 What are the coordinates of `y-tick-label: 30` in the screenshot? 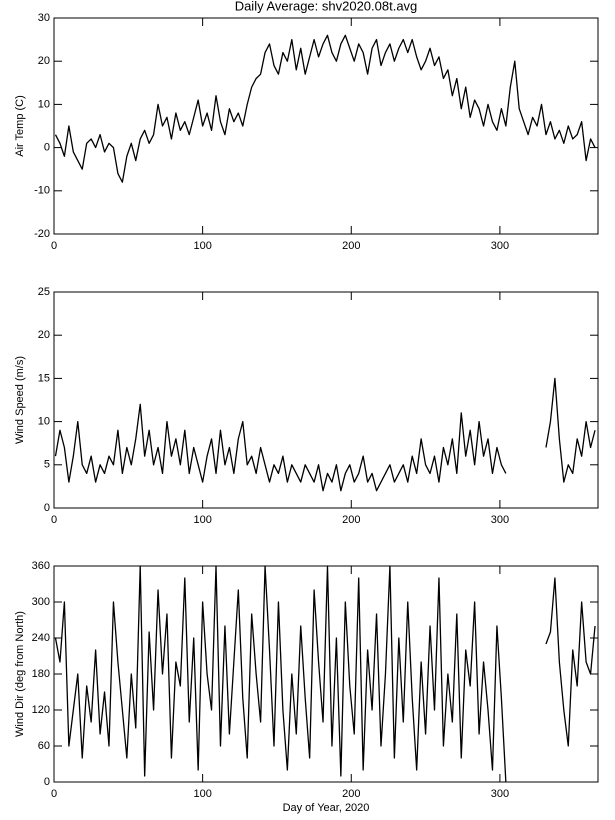 It's located at (44, 18).